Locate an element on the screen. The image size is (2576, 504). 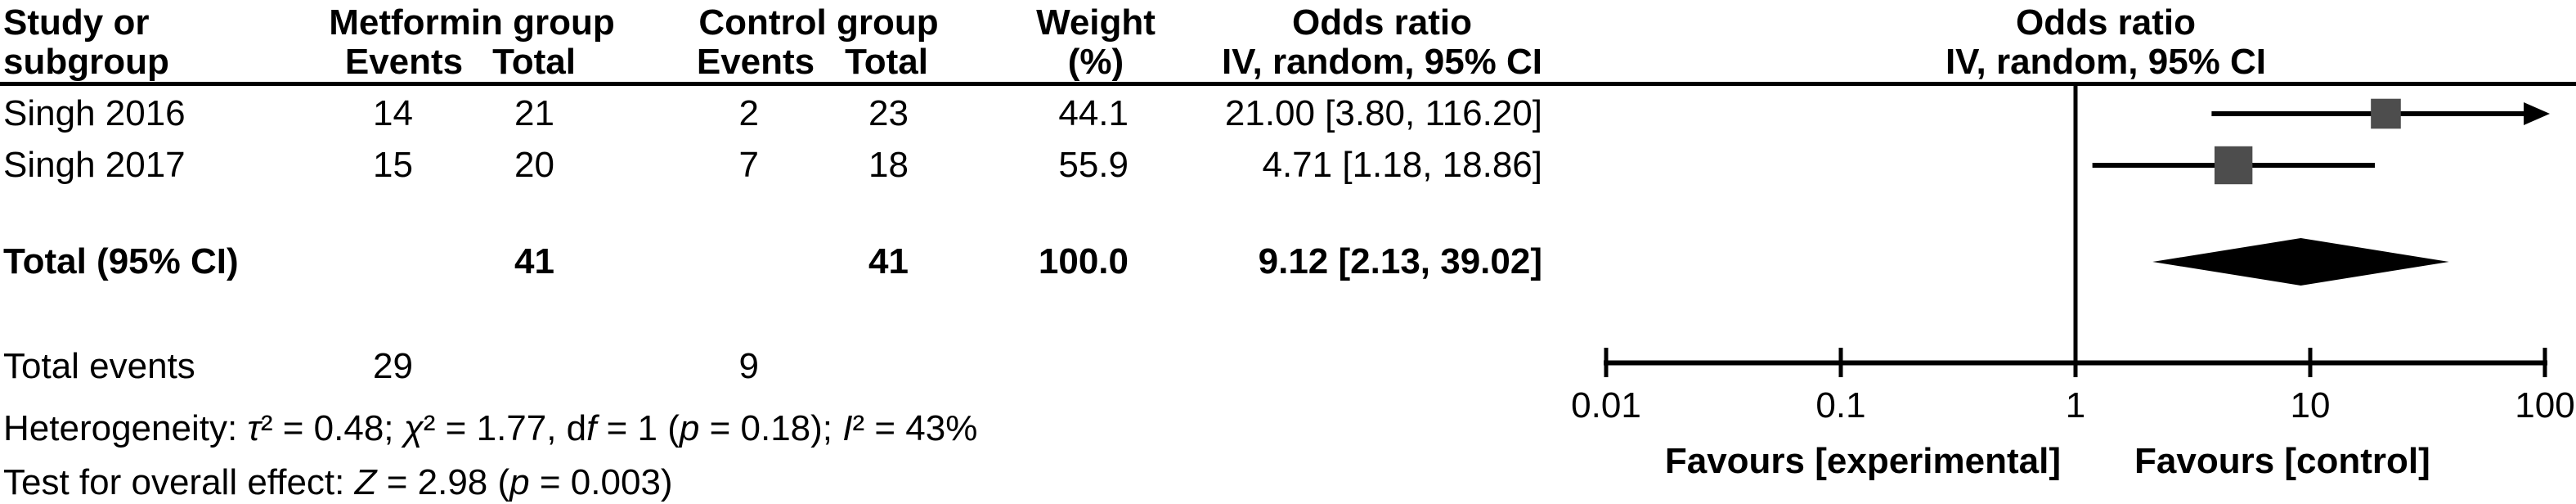
favours-control-label: Favours [control] is located at coordinates (2282, 461).